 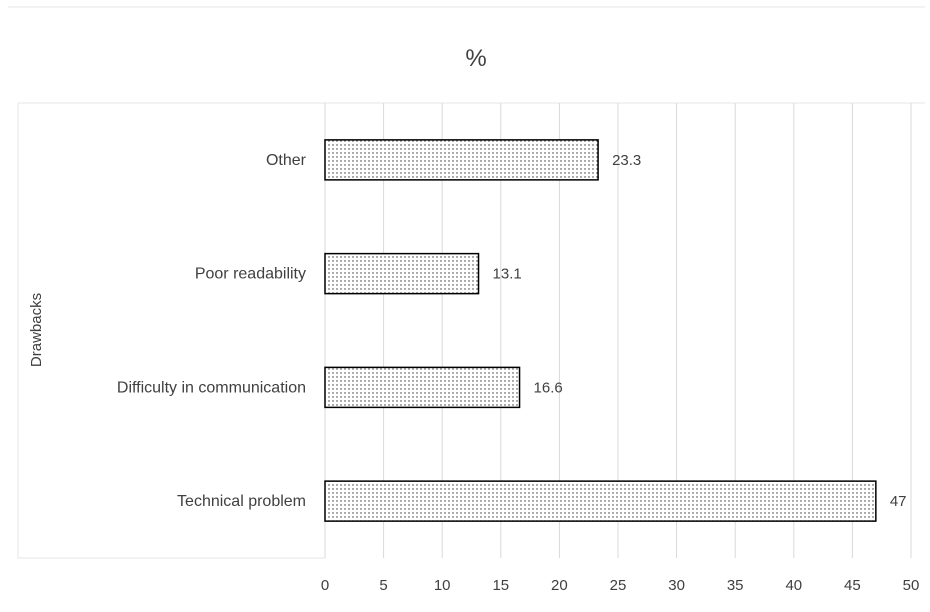 I want to click on x-tick-label-45: 45, so click(x=852, y=585).